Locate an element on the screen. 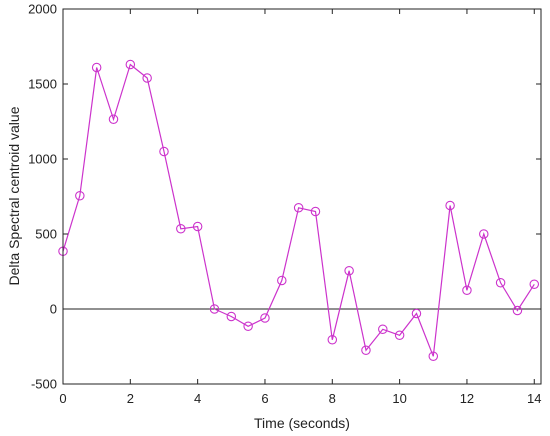 This screenshot has width=550, height=436. x-tick-label: 0 is located at coordinates (62, 398).